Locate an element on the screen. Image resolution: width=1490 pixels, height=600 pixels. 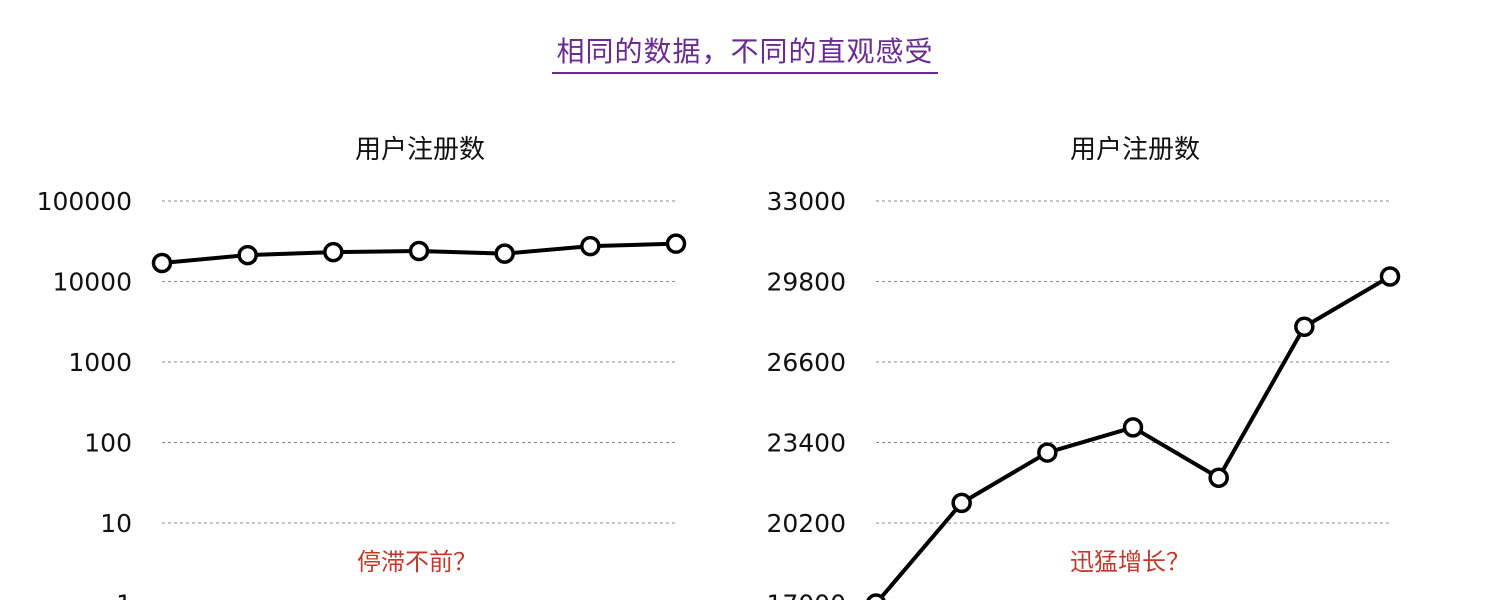
main-title-wrap: 相同的数据，不同的直观感受 is located at coordinates (745, 52).